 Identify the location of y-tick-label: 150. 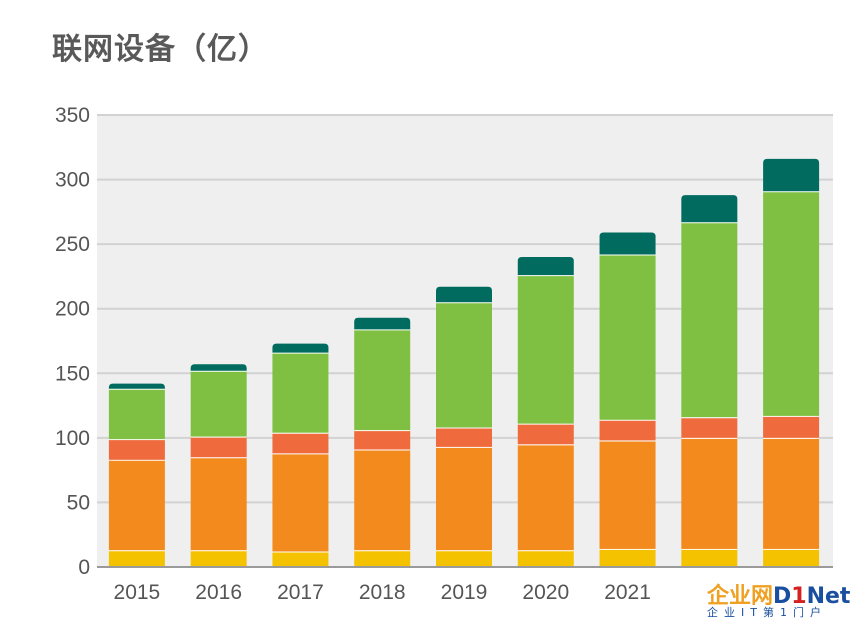
(72, 373).